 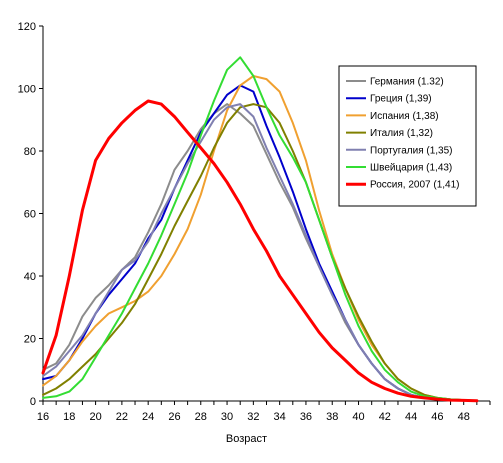 I want to click on x-tick-label: 48, so click(x=464, y=417).